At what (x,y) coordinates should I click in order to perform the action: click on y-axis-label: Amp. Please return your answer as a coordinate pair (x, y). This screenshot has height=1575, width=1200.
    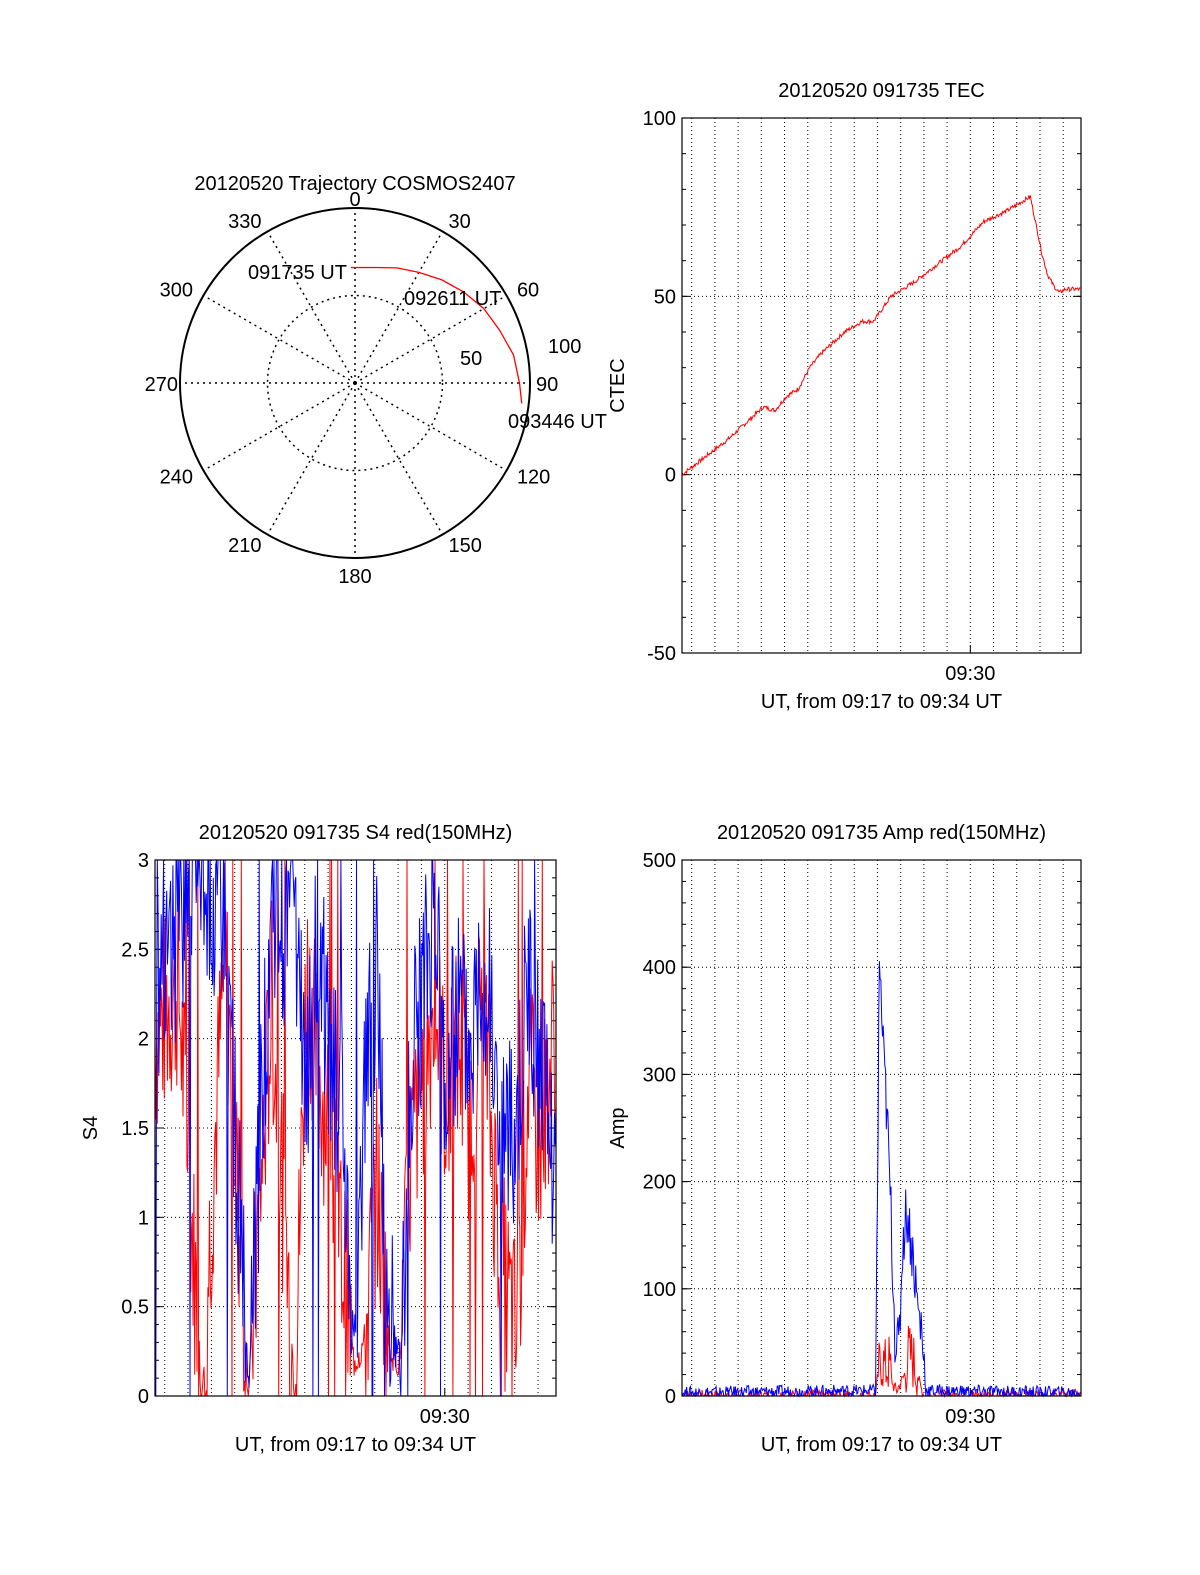
    Looking at the image, I should click on (618, 1127).